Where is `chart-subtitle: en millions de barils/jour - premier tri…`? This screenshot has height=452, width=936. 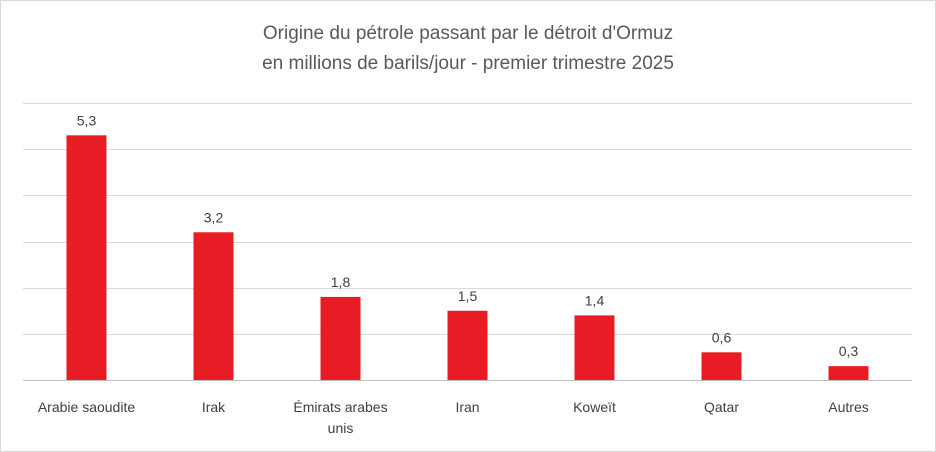 chart-subtitle: en millions de barils/jour - premier tri… is located at coordinates (468, 63).